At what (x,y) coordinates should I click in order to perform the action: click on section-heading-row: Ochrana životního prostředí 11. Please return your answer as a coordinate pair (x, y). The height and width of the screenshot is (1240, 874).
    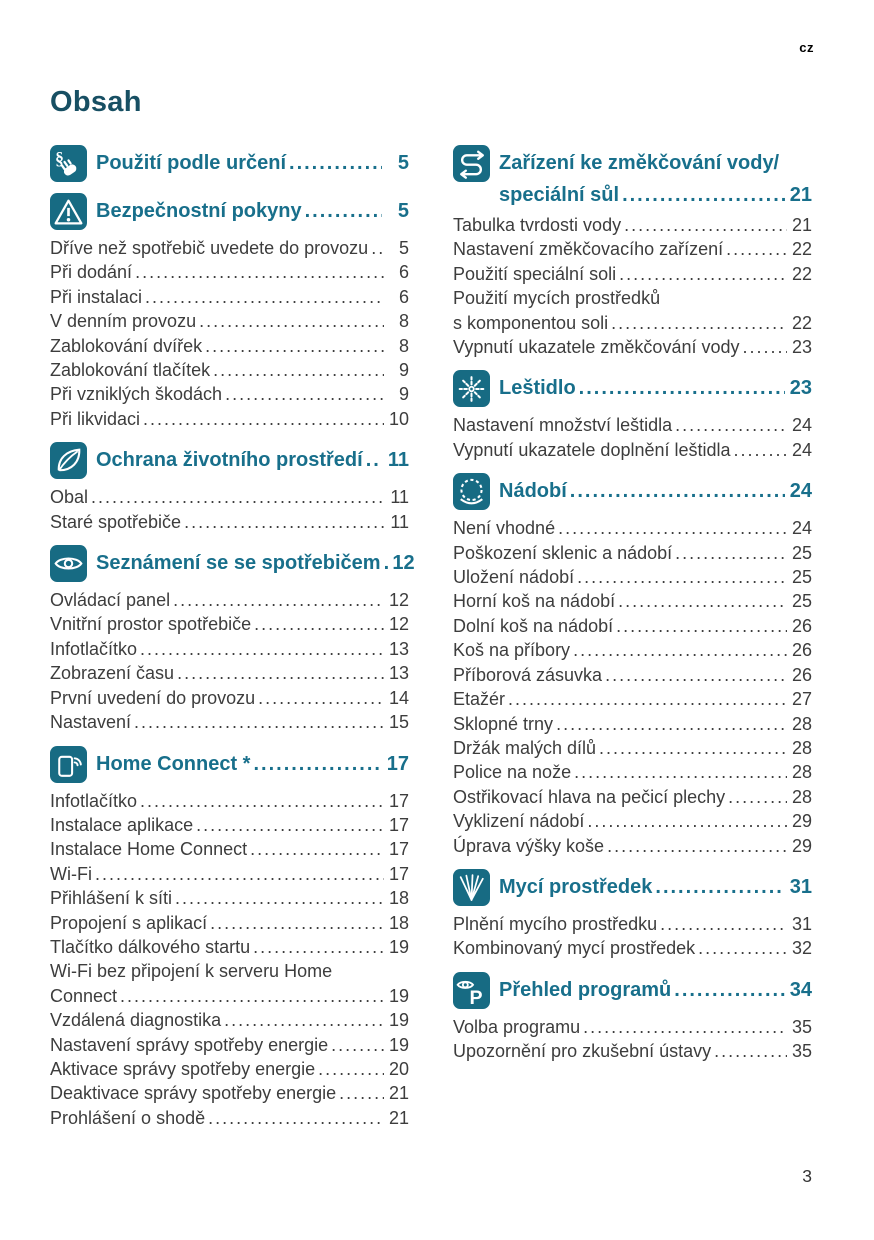
    Looking at the image, I should click on (229, 461).